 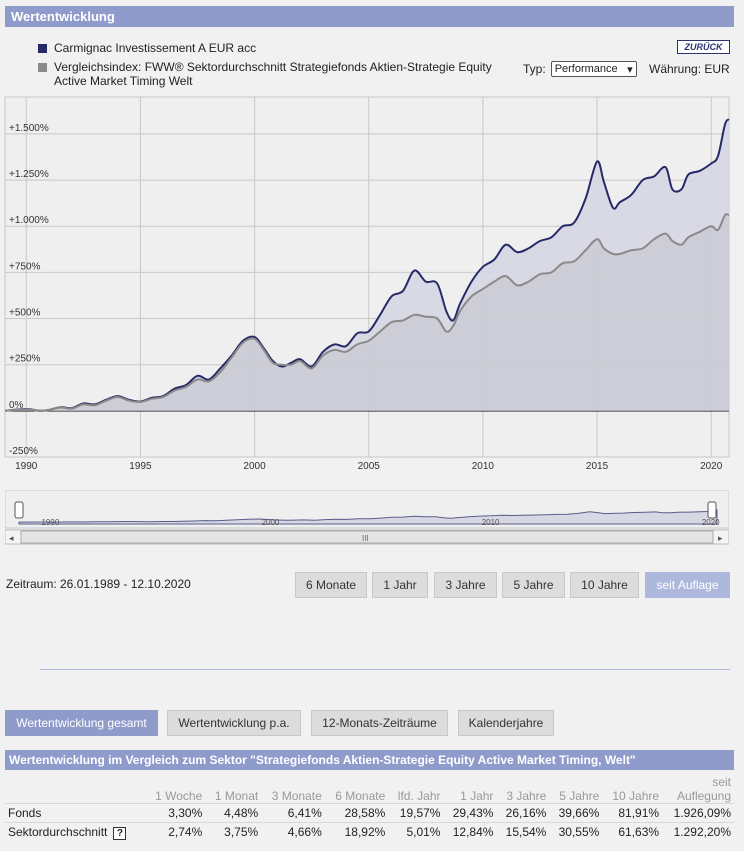 What do you see at coordinates (271, 522) in the screenshot?
I see `navigator-tick-label: 2000` at bounding box center [271, 522].